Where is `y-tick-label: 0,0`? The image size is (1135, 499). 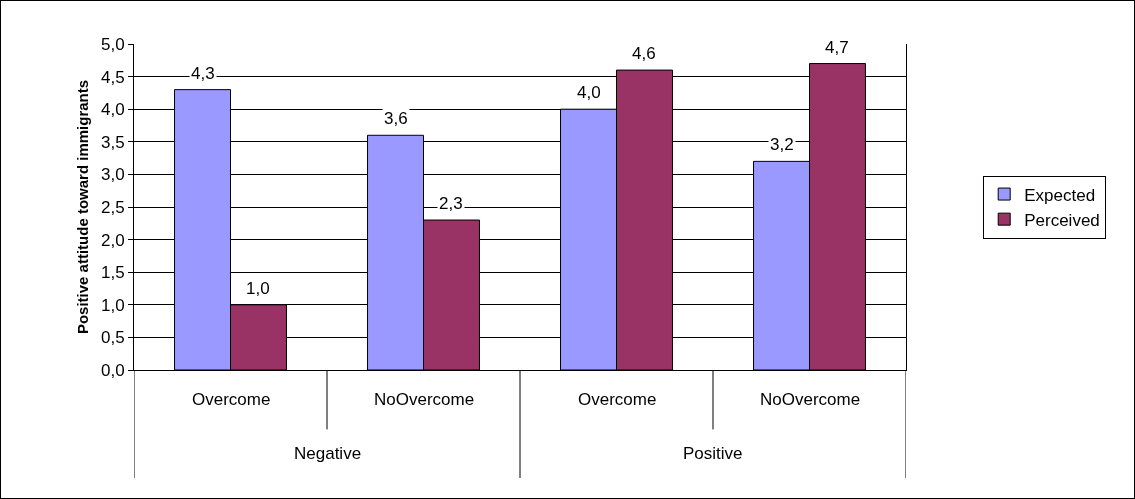
y-tick-label: 0,0 is located at coordinates (112, 370).